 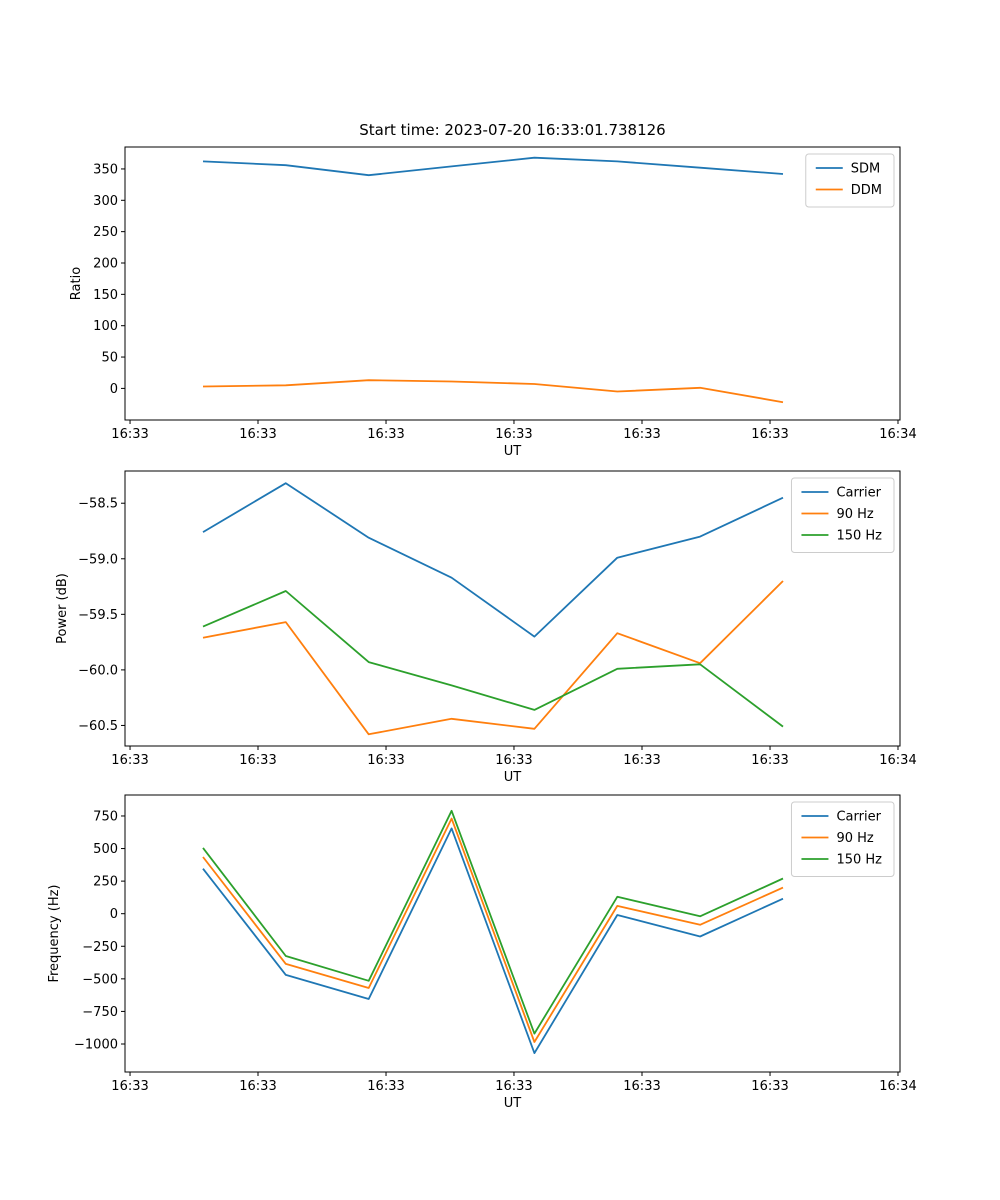 I want to click on y-tick-label: −60.0, so click(x=98, y=670).